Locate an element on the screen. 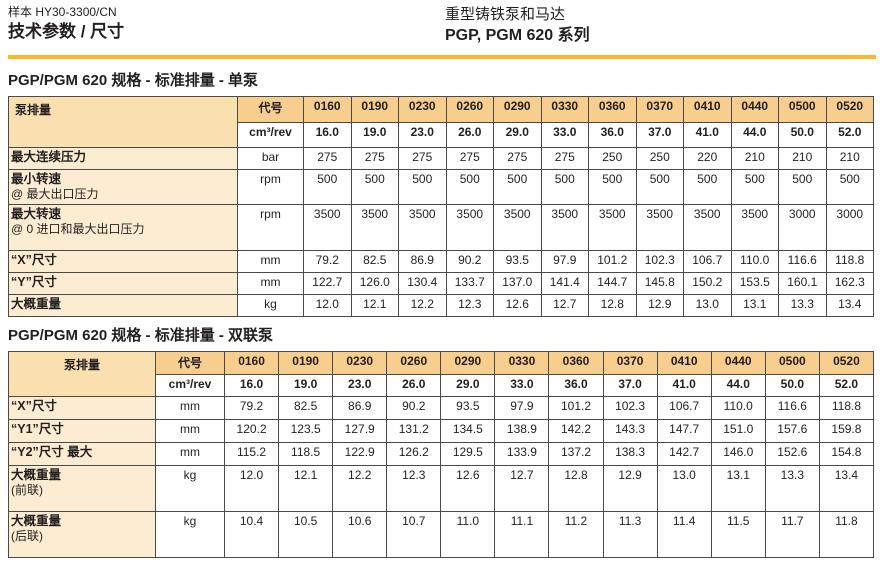  value-cell: 97.9 is located at coordinates (522, 408).